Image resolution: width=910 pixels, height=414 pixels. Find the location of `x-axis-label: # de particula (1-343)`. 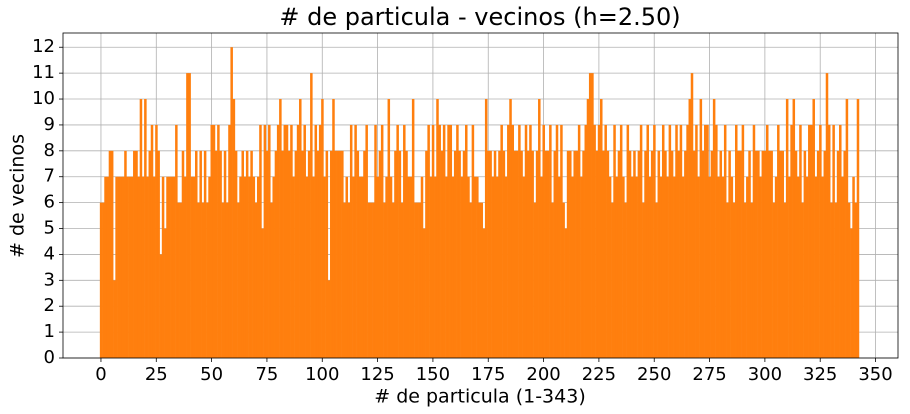

x-axis-label: # de particula (1-343) is located at coordinates (479, 397).